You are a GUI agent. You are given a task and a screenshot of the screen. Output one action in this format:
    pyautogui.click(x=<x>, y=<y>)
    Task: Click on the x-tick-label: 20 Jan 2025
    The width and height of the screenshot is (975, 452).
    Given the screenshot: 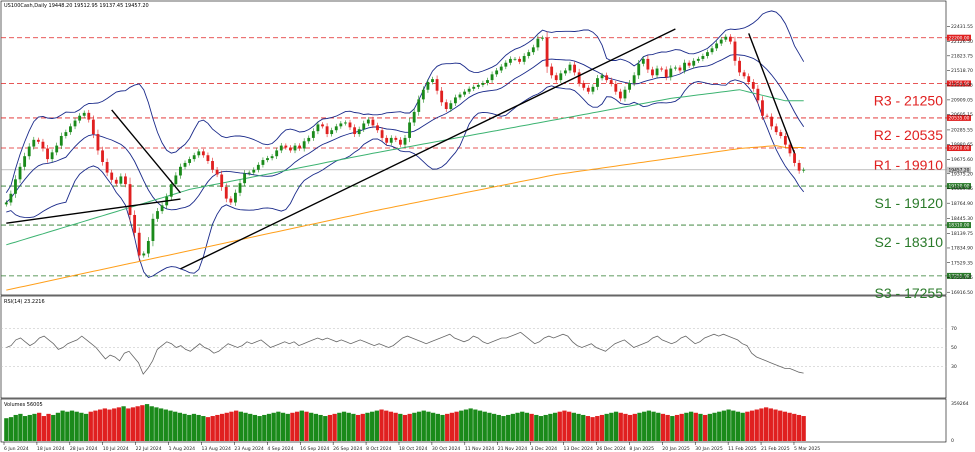 What is the action you would take?
    pyautogui.click(x=676, y=449)
    